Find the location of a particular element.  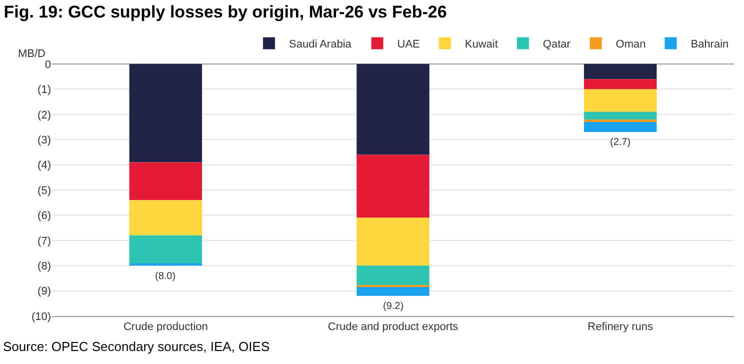

y-tick-label: (3) is located at coordinates (44, 140).